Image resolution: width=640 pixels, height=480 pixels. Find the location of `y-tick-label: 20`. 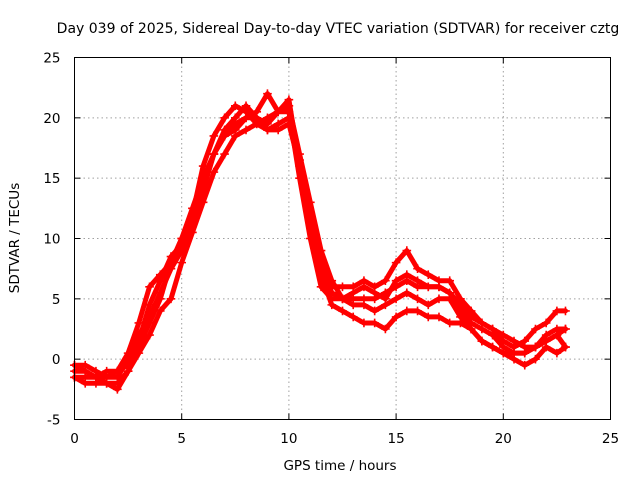

y-tick-label: 20 is located at coordinates (51, 119).